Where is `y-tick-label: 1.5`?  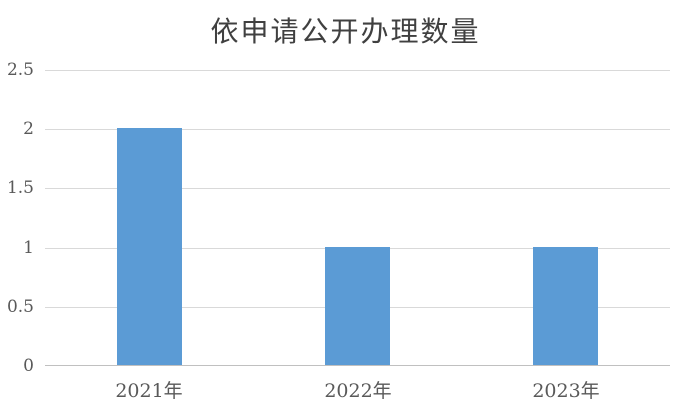
y-tick-label: 1.5 is located at coordinates (20, 188).